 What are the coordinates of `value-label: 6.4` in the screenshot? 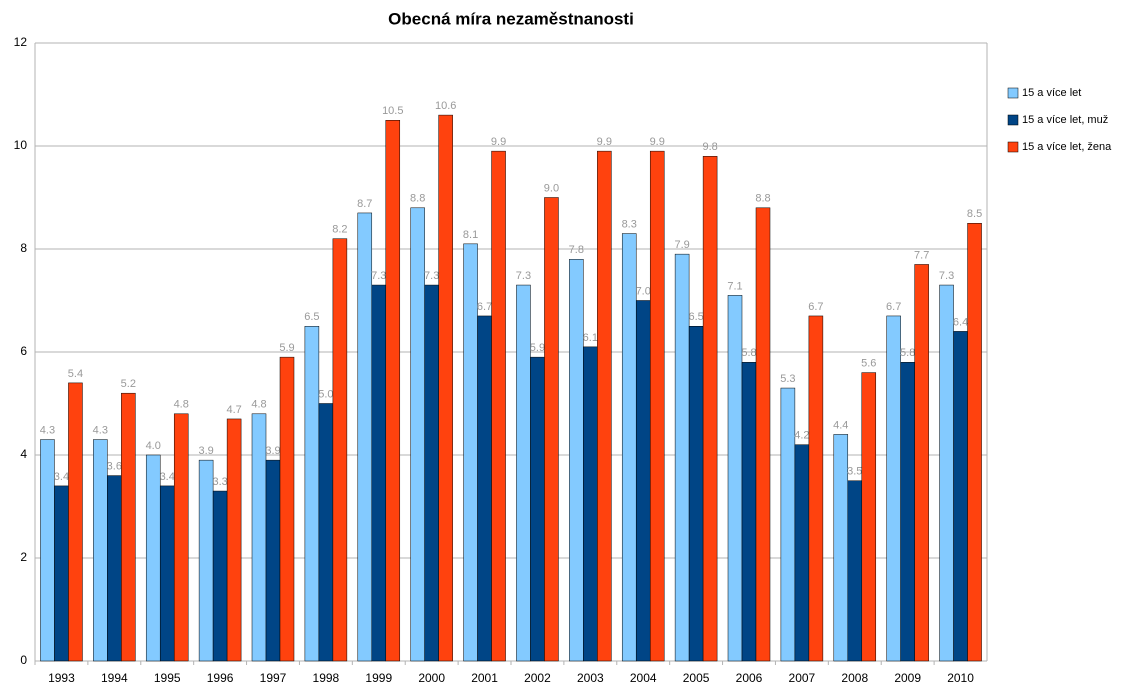 It's located at (960, 322).